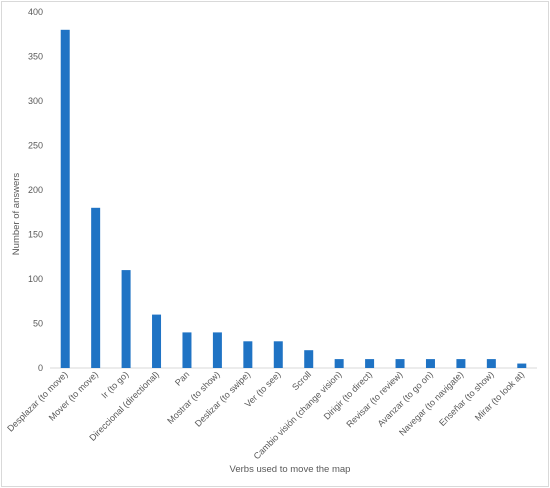  What do you see at coordinates (35, 146) in the screenshot?
I see `y-tick-label: 250` at bounding box center [35, 146].